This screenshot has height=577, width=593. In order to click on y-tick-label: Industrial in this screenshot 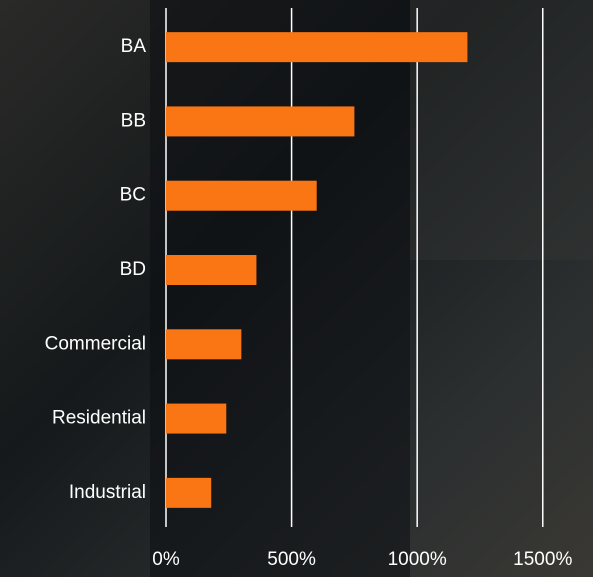, I will do `click(107, 492)`.